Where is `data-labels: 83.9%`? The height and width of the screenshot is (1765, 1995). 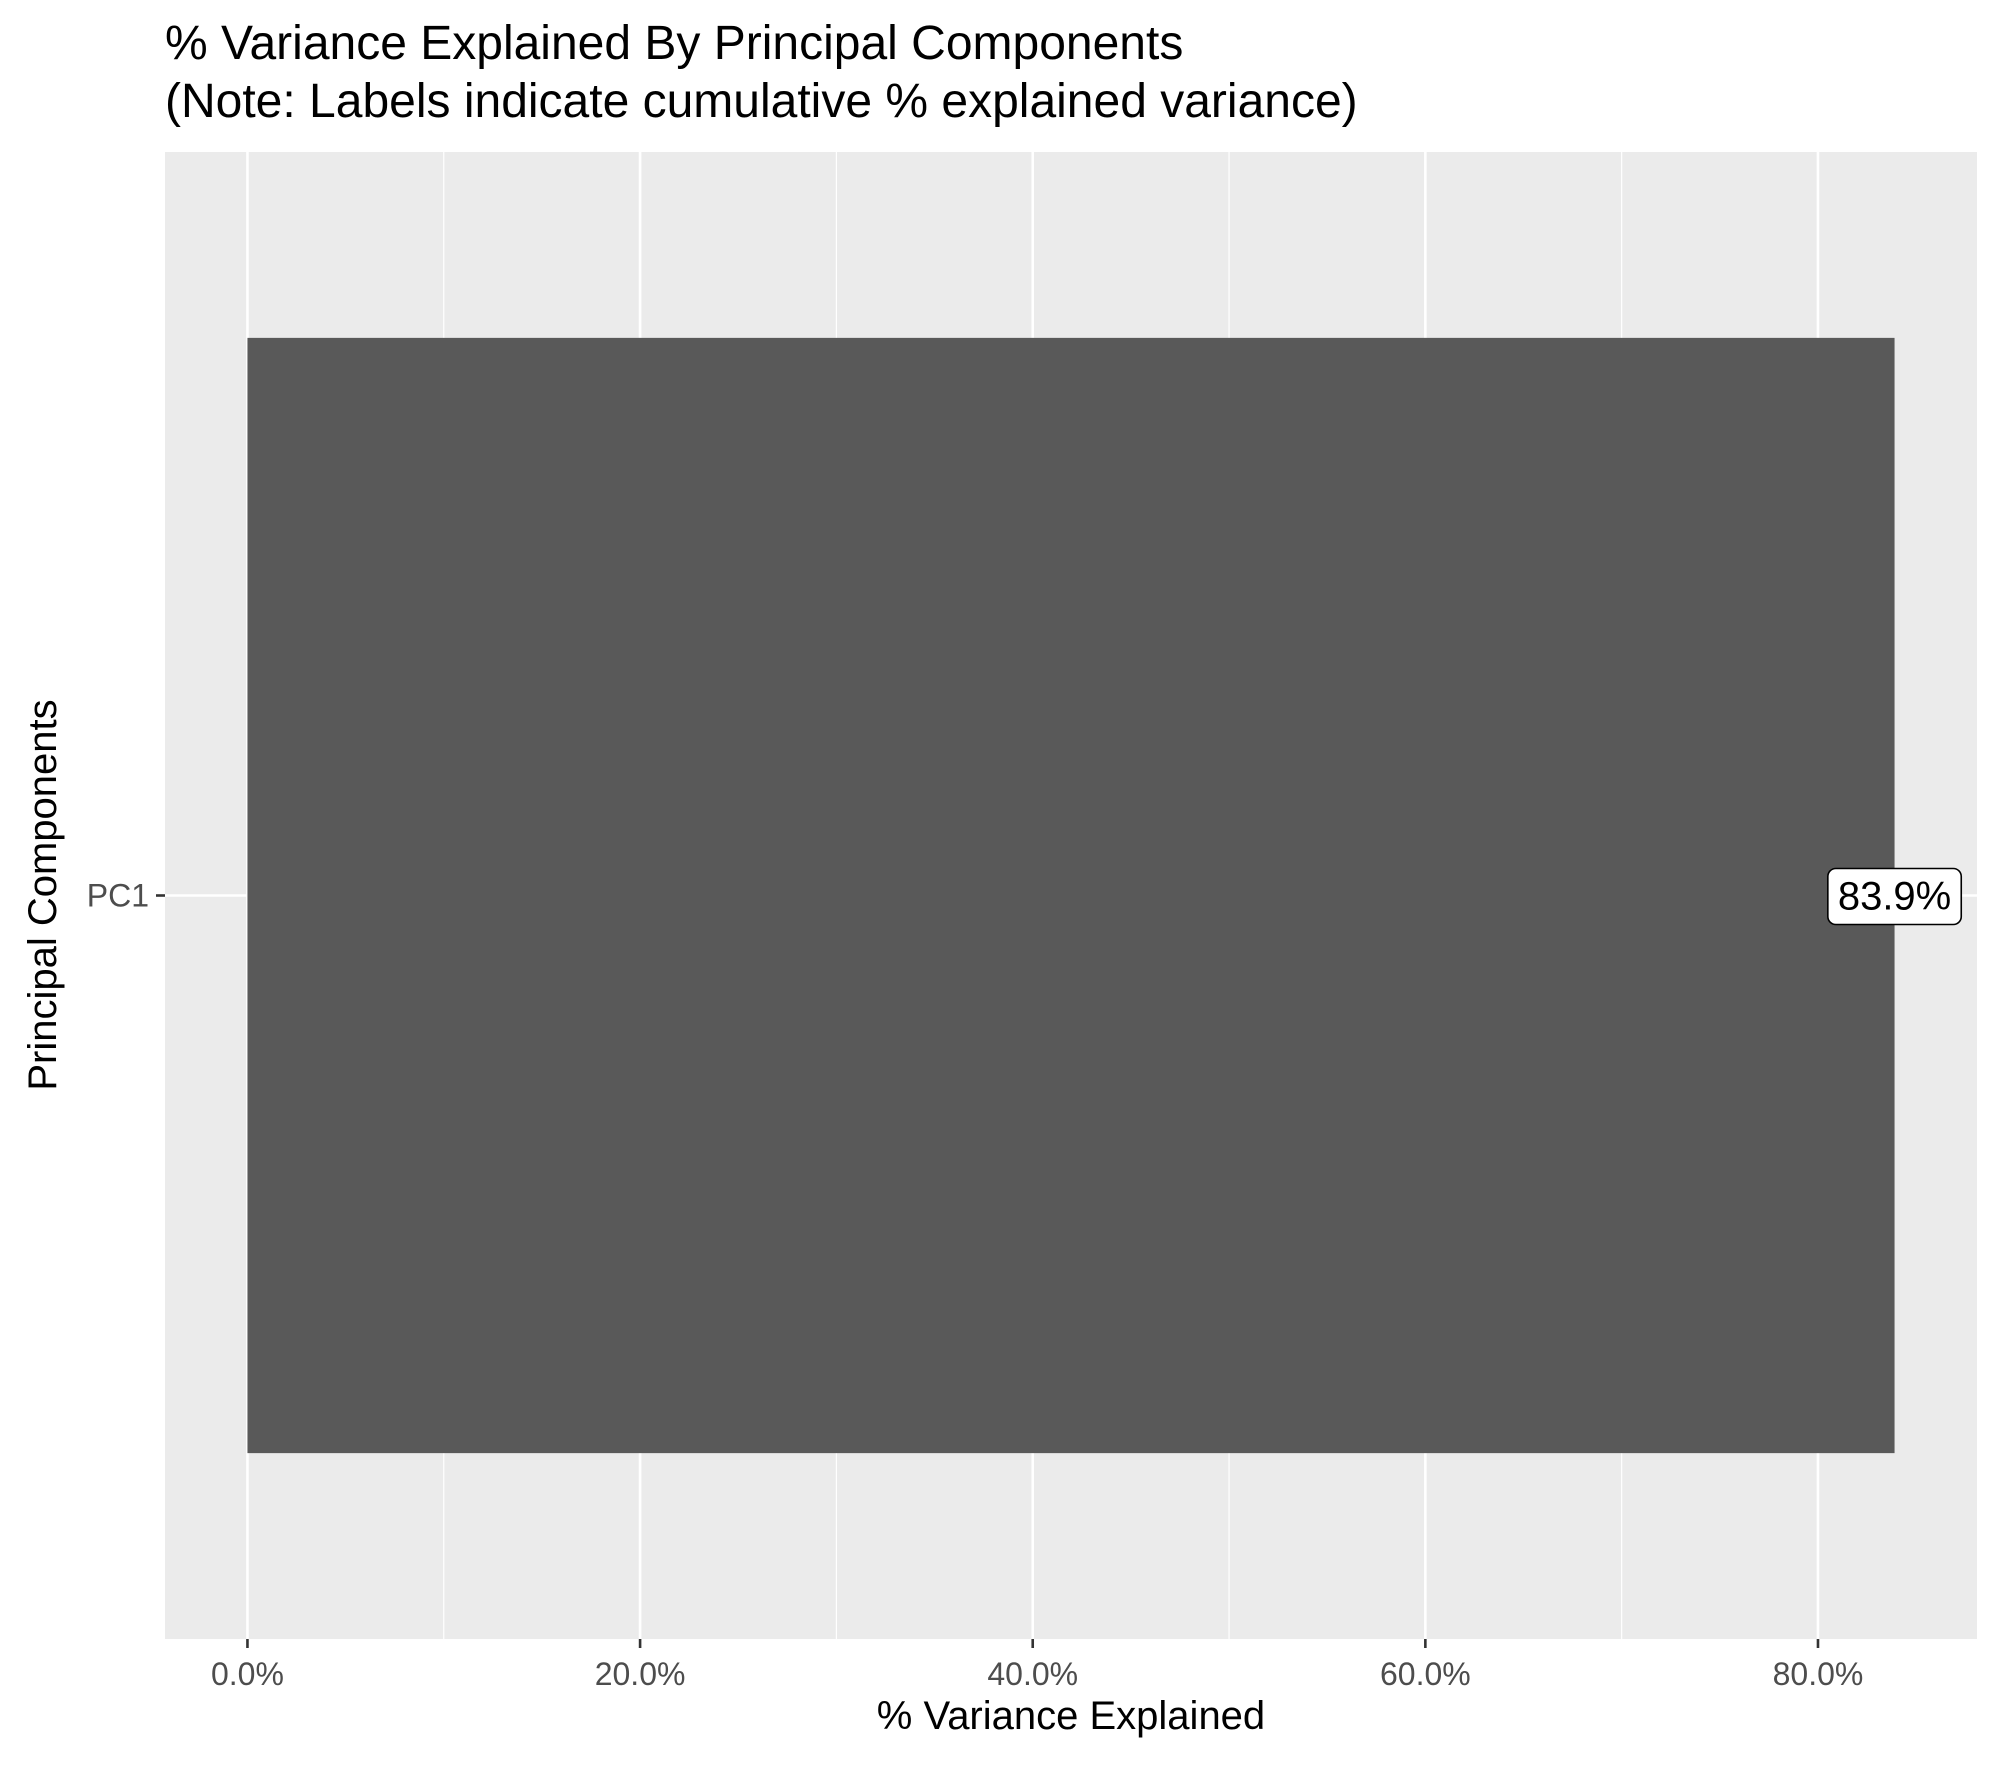 data-labels: 83.9% is located at coordinates (1895, 896).